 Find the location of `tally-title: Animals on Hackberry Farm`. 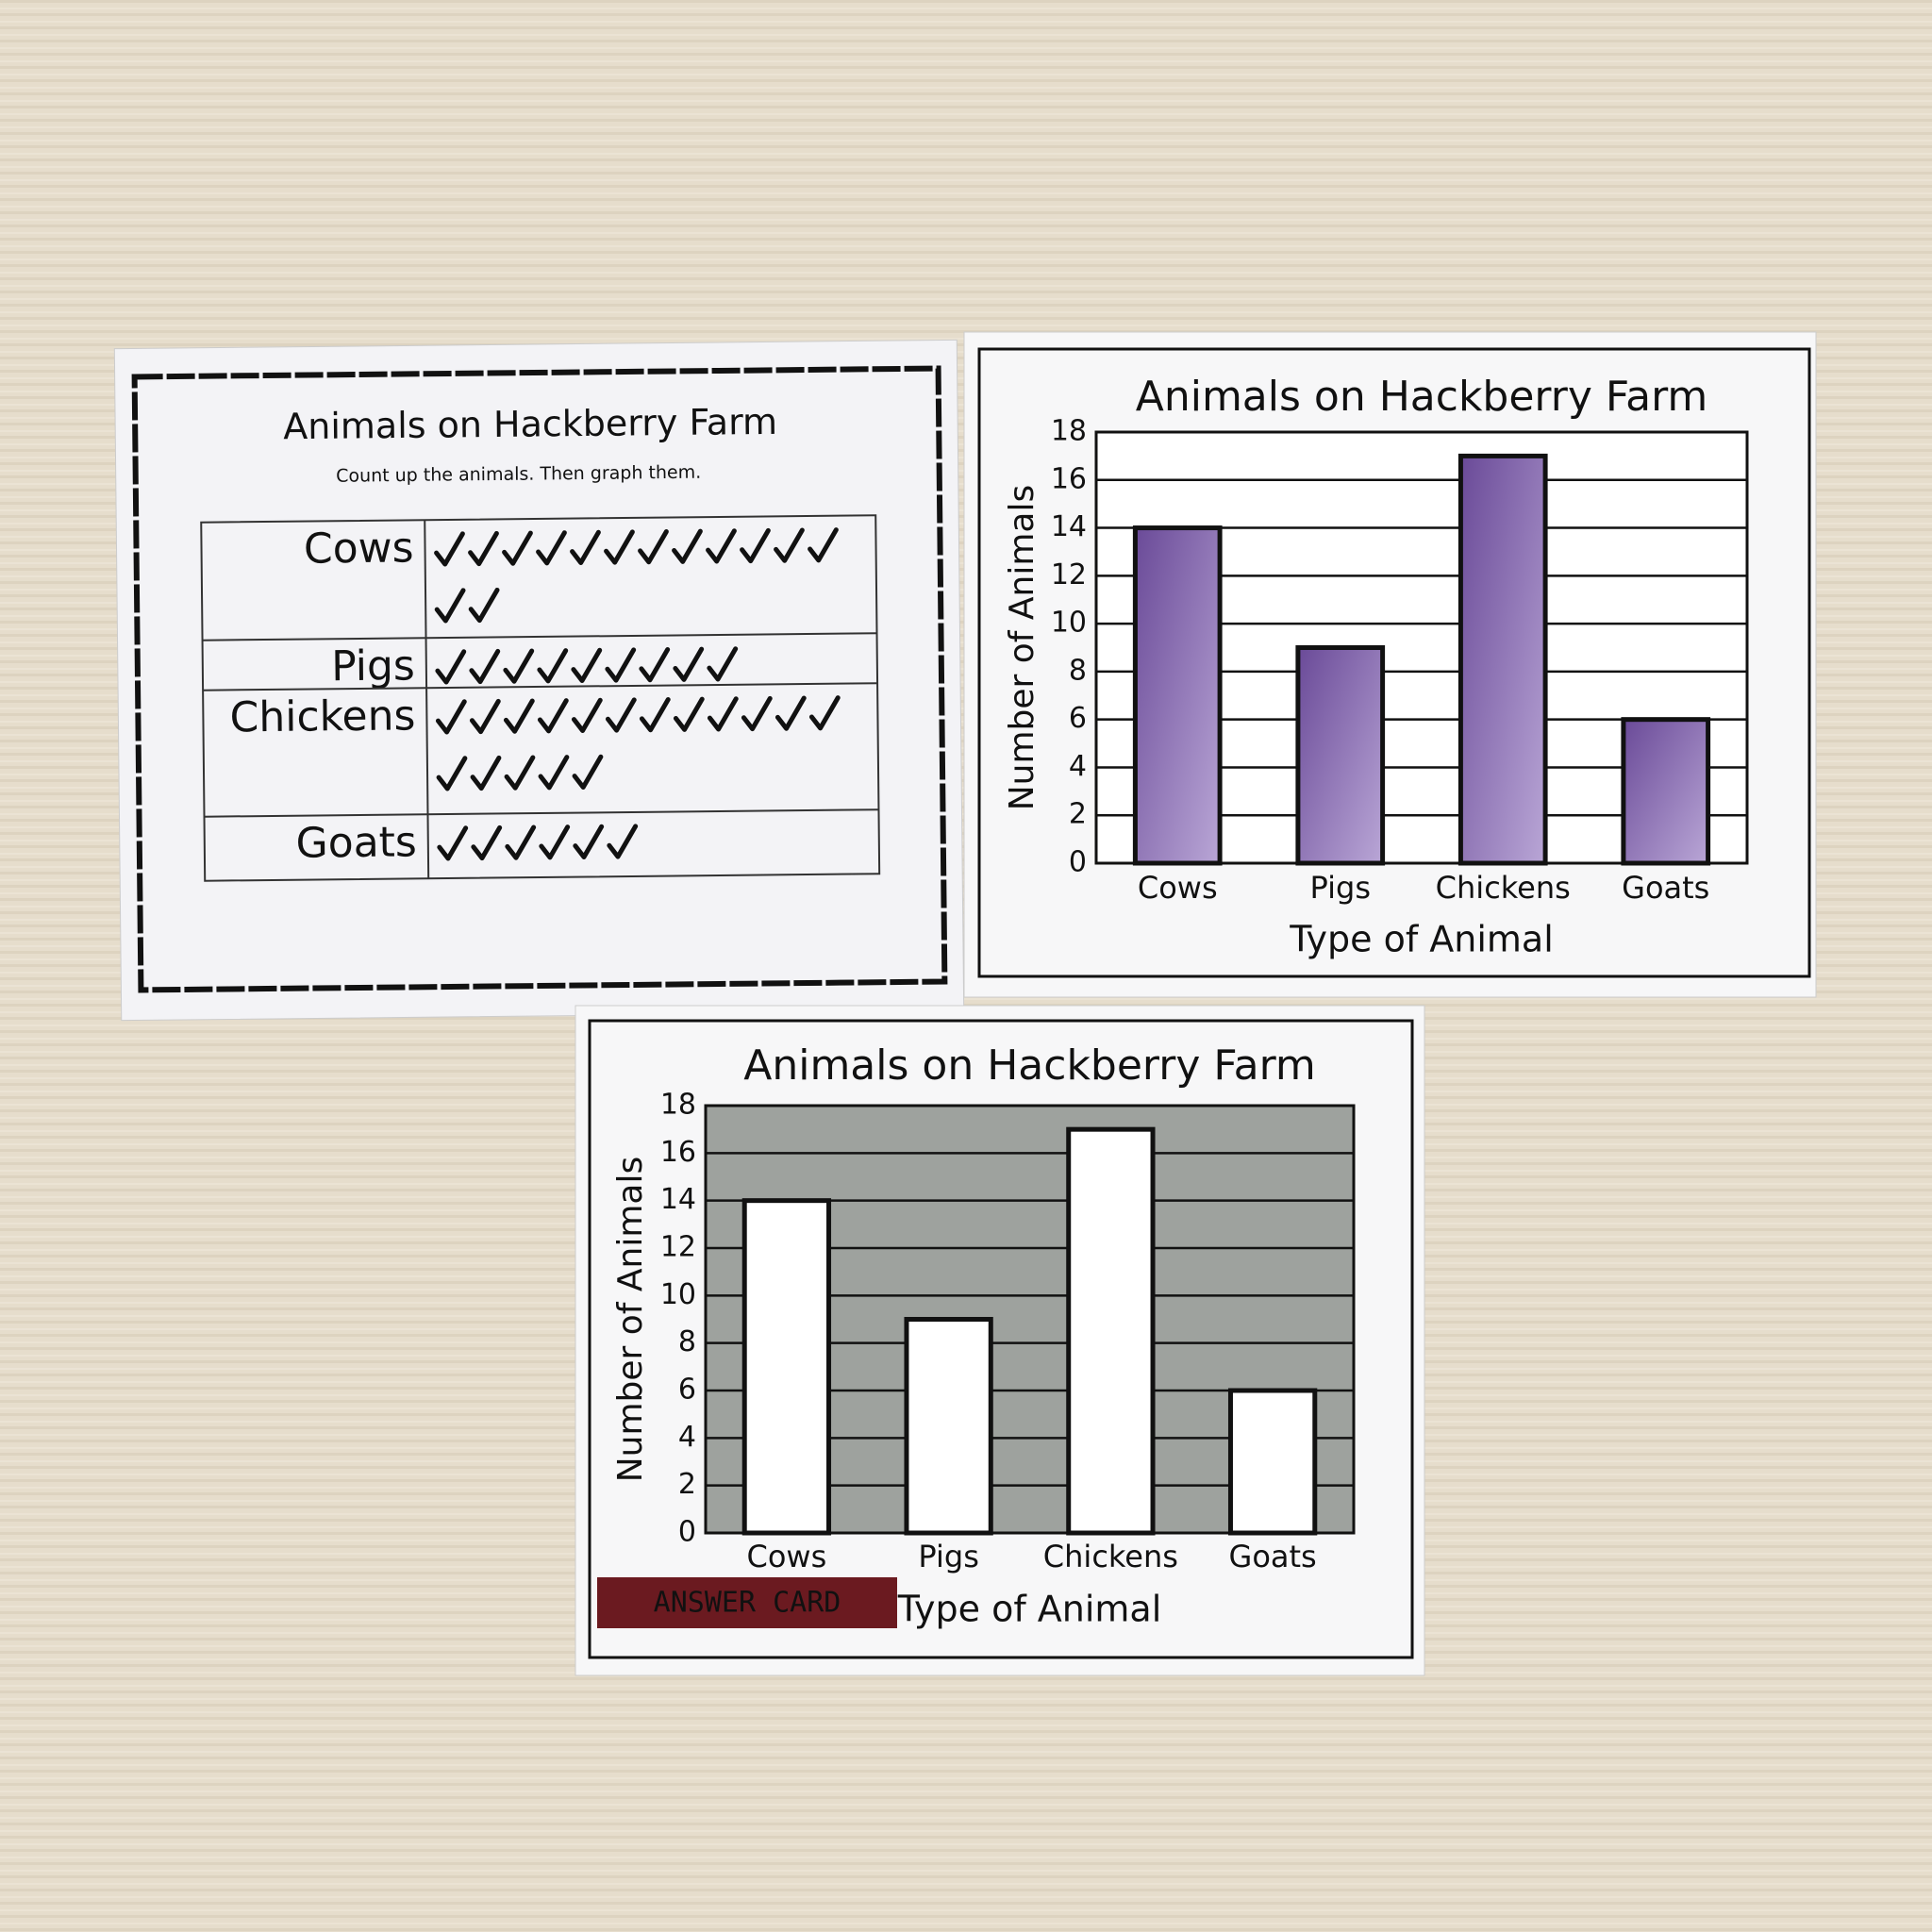

tally-title: Animals on Hackberry Farm is located at coordinates (530, 424).